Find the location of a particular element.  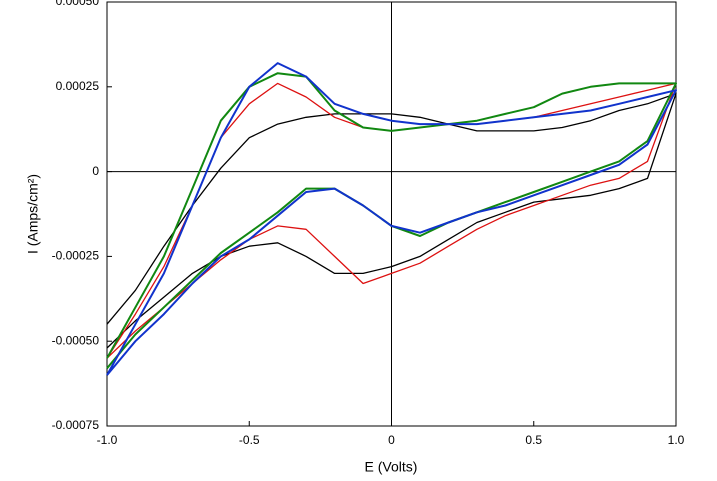

x-axis-label: E (Volts) is located at coordinates (391, 467).